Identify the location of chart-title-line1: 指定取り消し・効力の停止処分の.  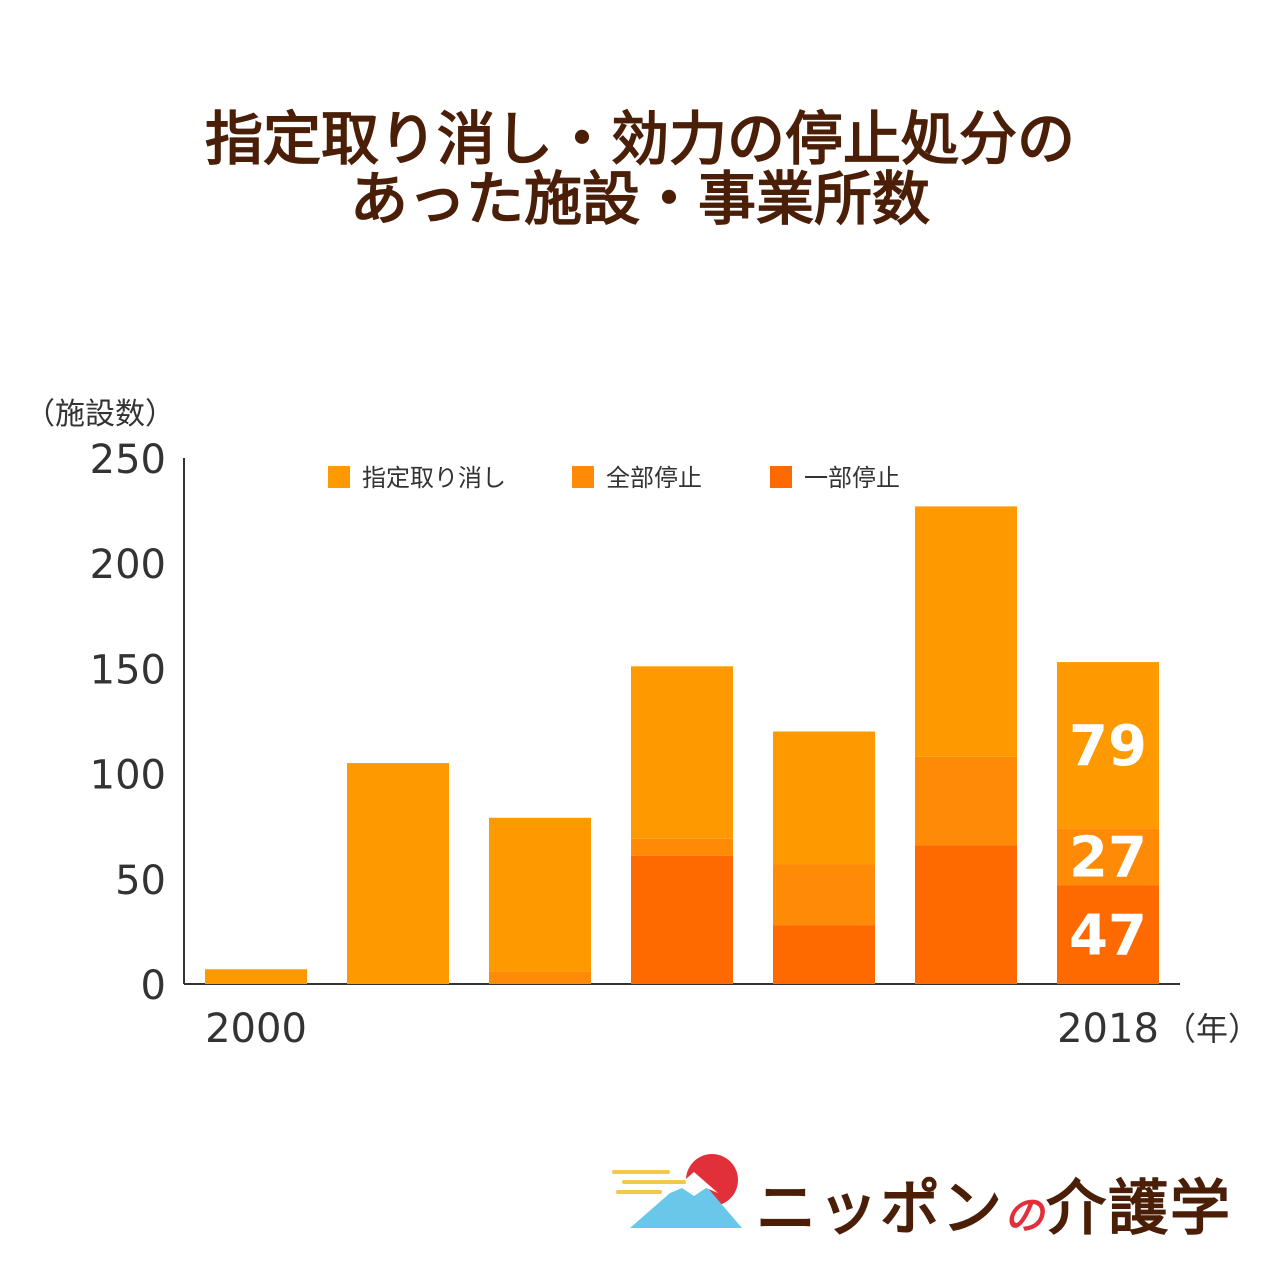
(639, 139).